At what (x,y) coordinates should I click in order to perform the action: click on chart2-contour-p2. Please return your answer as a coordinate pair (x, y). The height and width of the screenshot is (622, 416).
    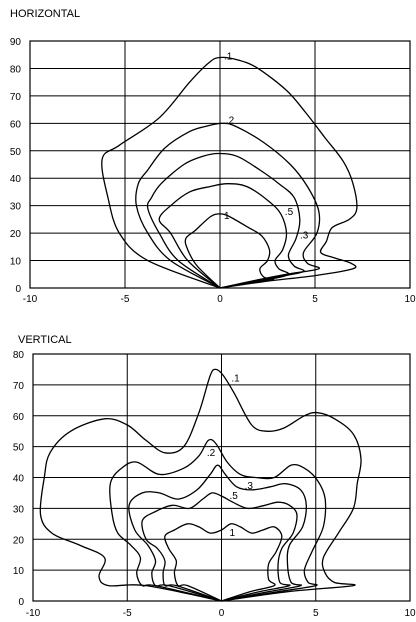
    Looking at the image, I should click on (218, 520).